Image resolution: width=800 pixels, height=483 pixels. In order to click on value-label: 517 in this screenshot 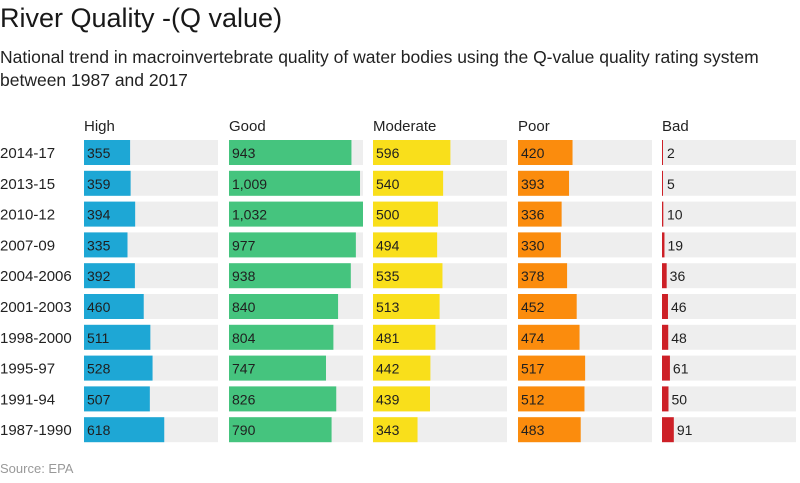, I will do `click(533, 369)`.